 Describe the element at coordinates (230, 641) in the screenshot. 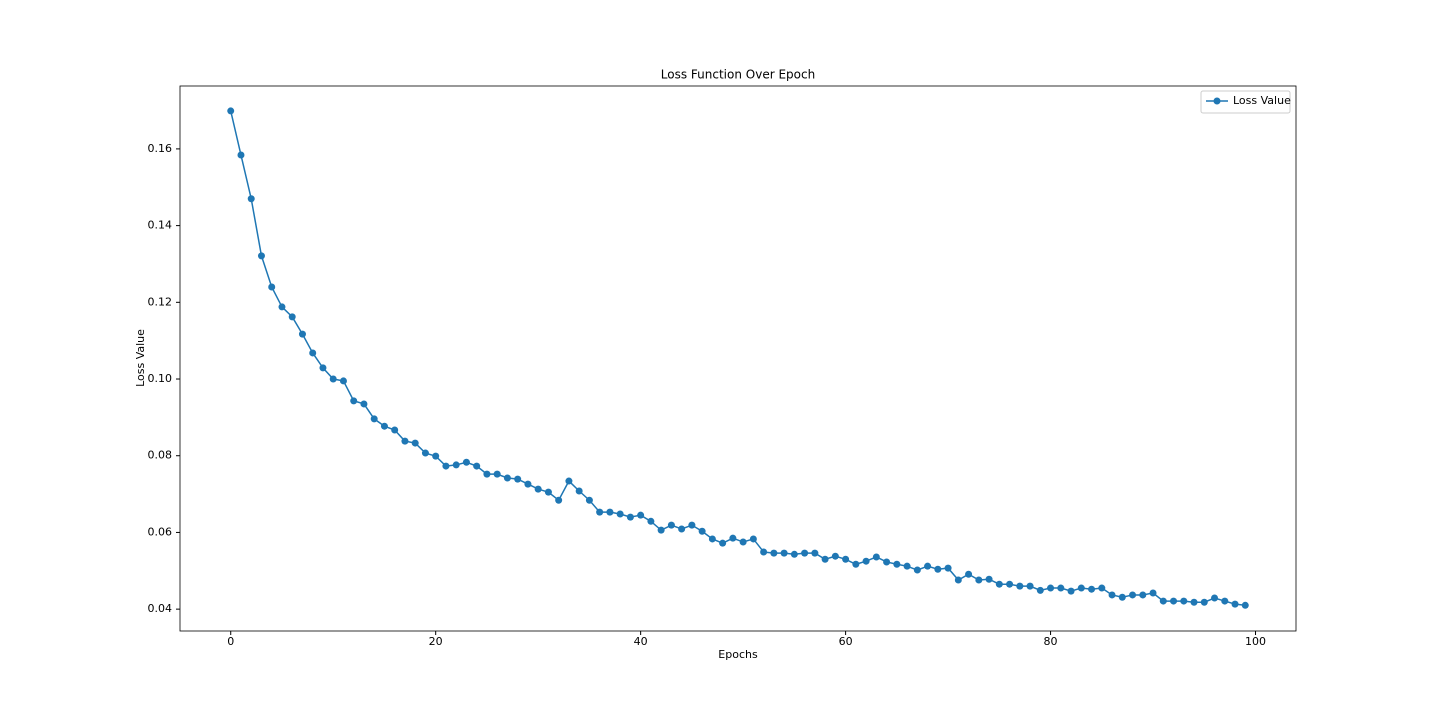

I see `x-tick-label: 0` at that location.